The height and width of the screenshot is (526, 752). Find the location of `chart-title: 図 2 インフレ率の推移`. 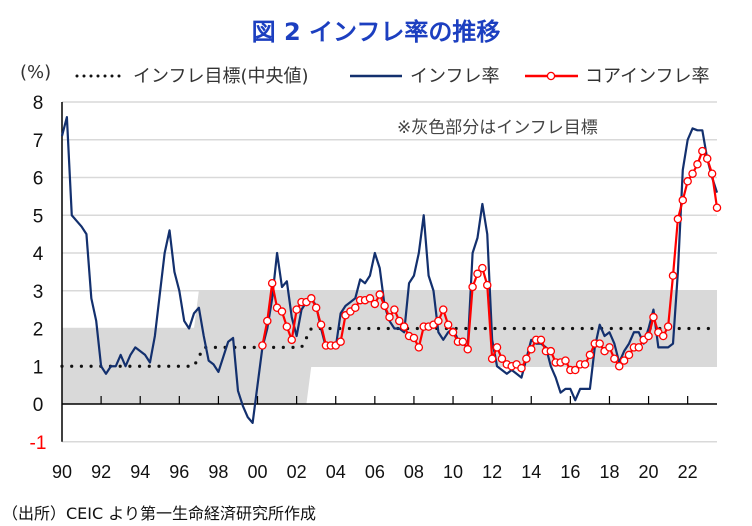

chart-title: 図 2 インフレ率の推移 is located at coordinates (376, 32).